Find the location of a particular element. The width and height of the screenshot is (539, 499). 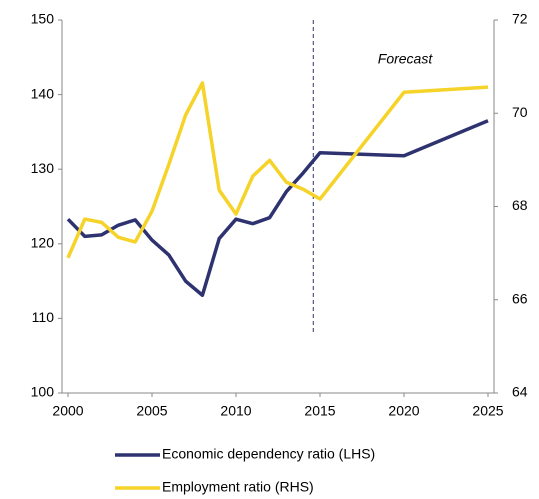

y-tick-label: 120 is located at coordinates (43, 243).